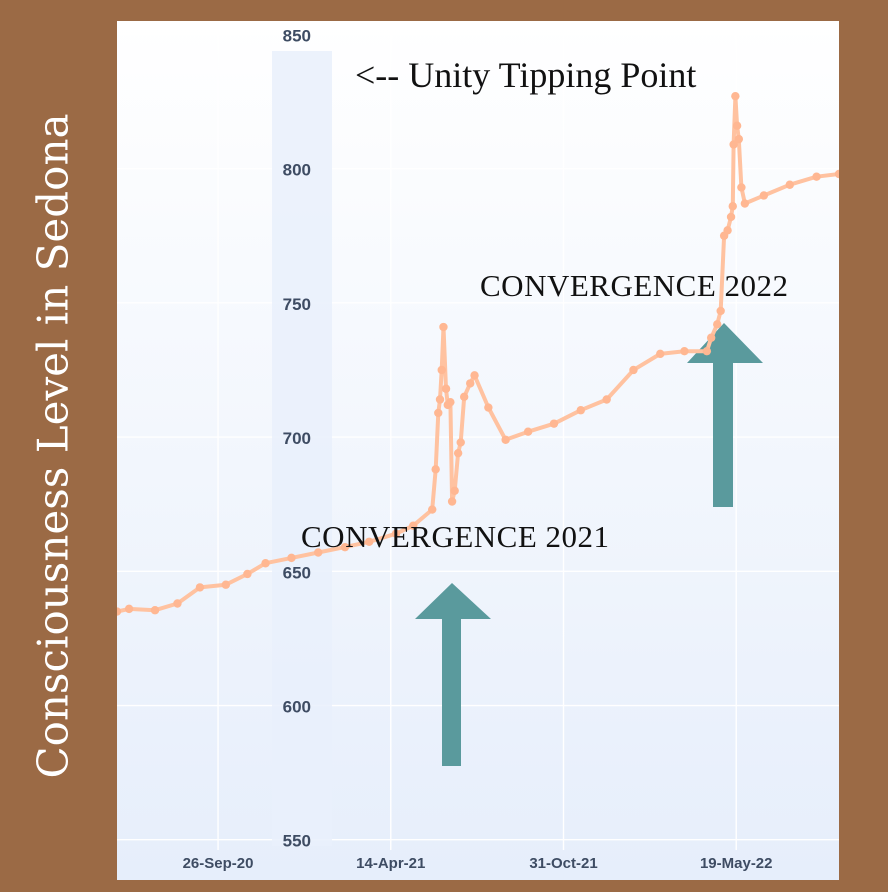  Describe the element at coordinates (526, 75) in the screenshot. I see `tipping-point-annotation: <-- Unity Tipping Point` at that location.